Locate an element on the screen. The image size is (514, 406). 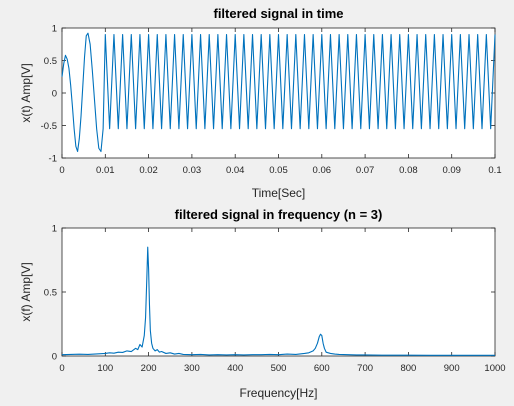
x-tick-label: 900 is located at coordinates (452, 368).